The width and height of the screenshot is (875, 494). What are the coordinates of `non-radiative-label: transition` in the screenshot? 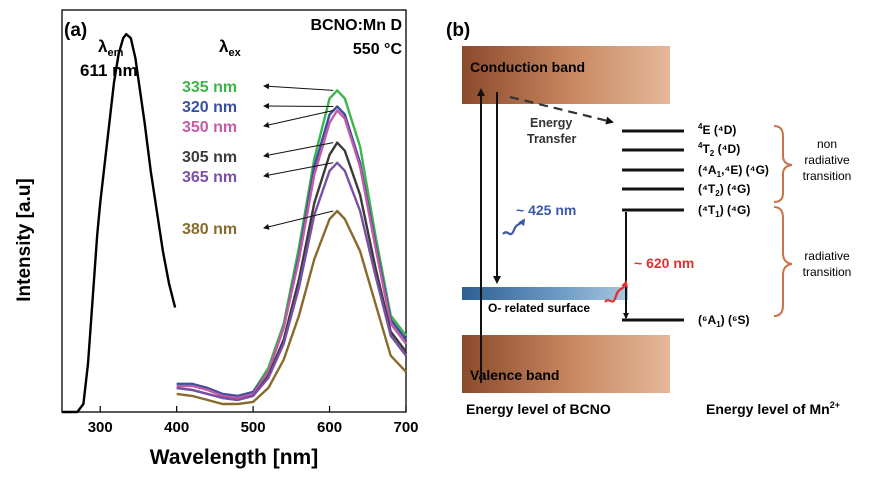 It's located at (827, 176).